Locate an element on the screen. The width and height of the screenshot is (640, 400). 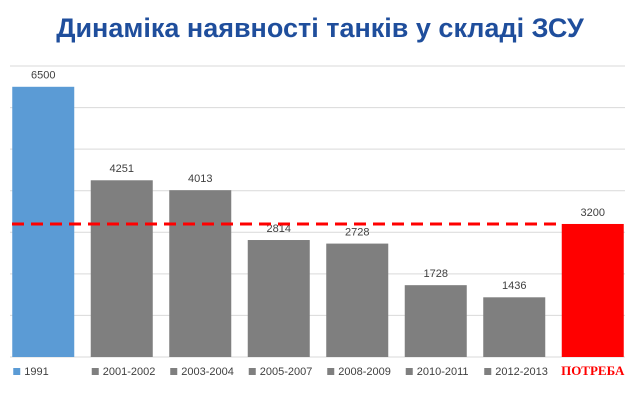
value-label: 1728 is located at coordinates (436, 274).